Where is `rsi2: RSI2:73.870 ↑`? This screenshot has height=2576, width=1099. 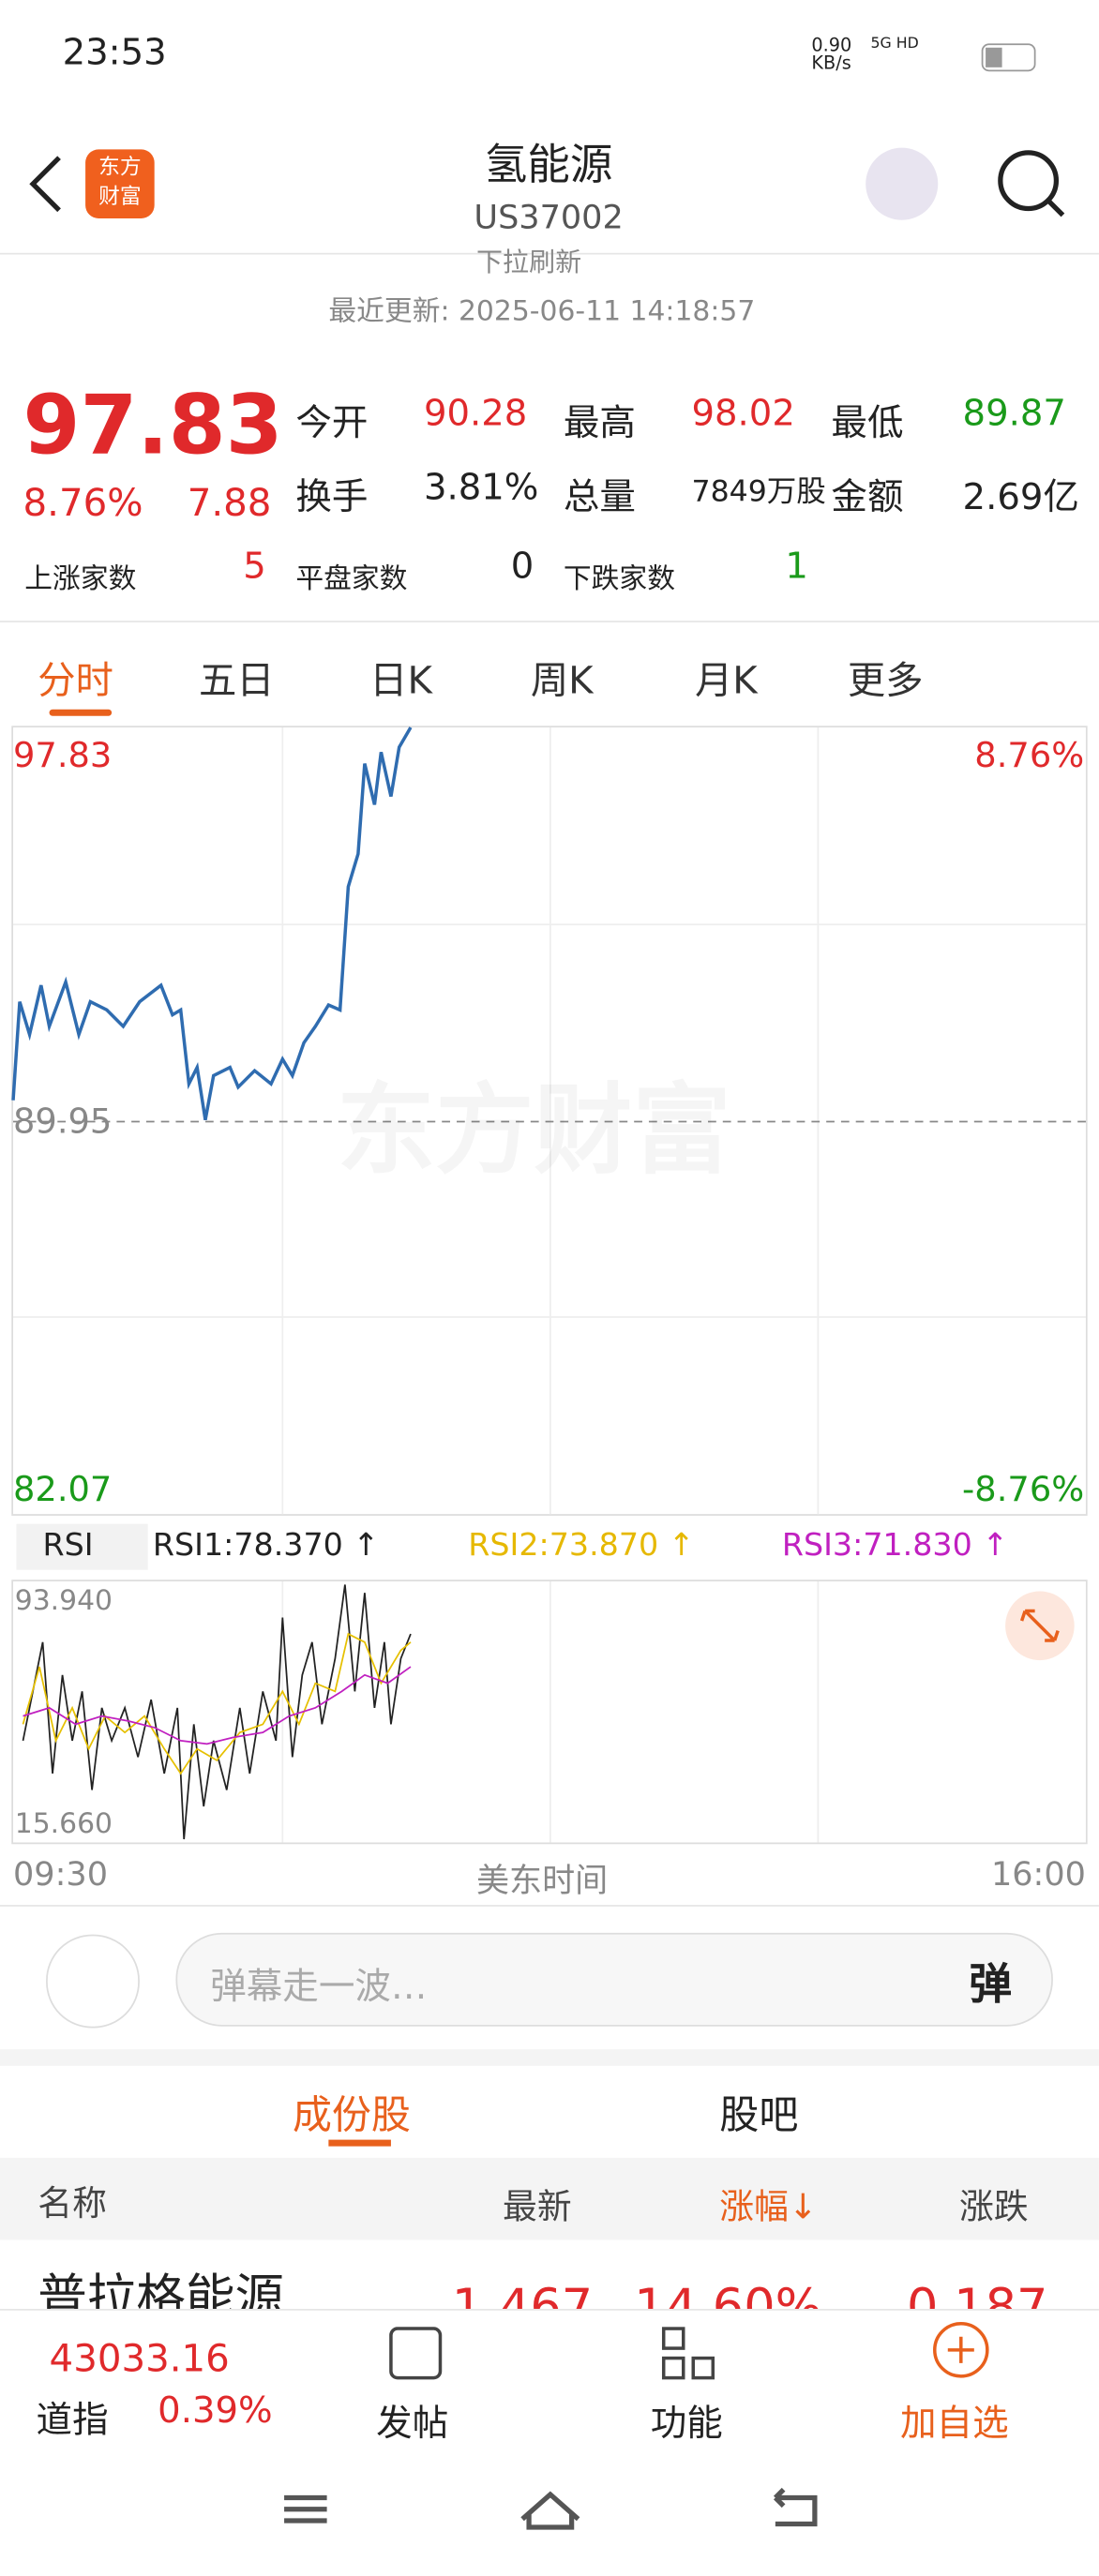
rsi2: RSI2:73.870 ↑ is located at coordinates (581, 1545).